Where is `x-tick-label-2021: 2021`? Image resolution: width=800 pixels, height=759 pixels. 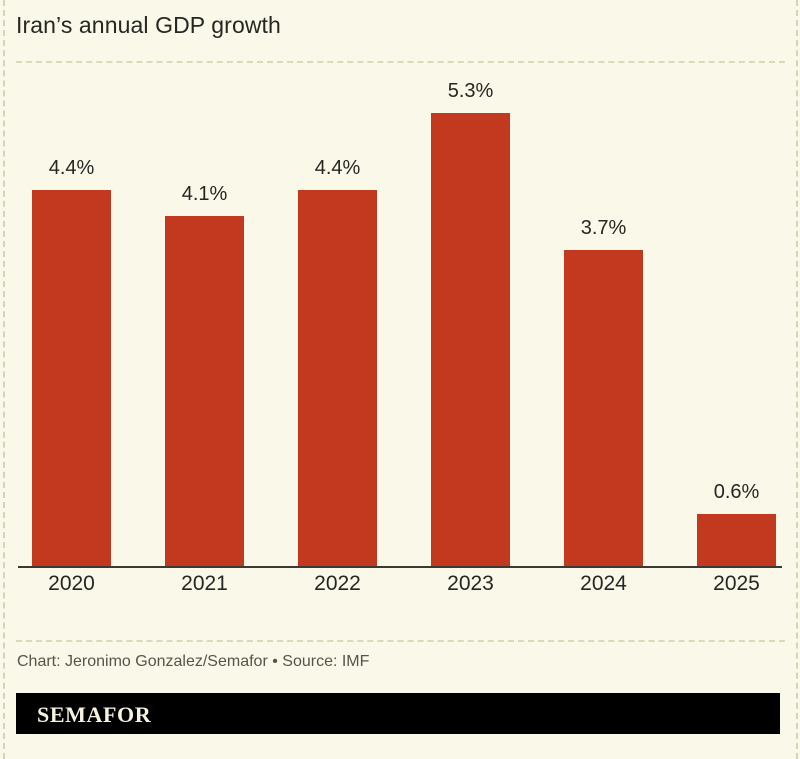
x-tick-label-2021: 2021 is located at coordinates (204, 583).